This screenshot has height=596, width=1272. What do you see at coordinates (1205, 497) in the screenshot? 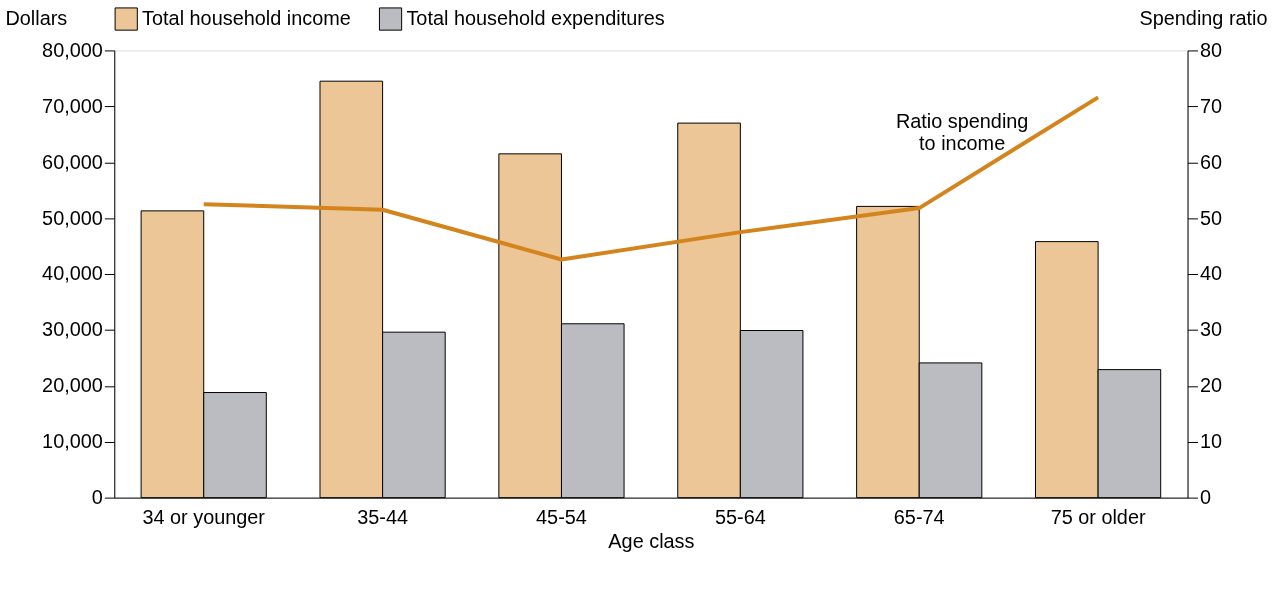
I see `y2-tick-label: 0` at bounding box center [1205, 497].